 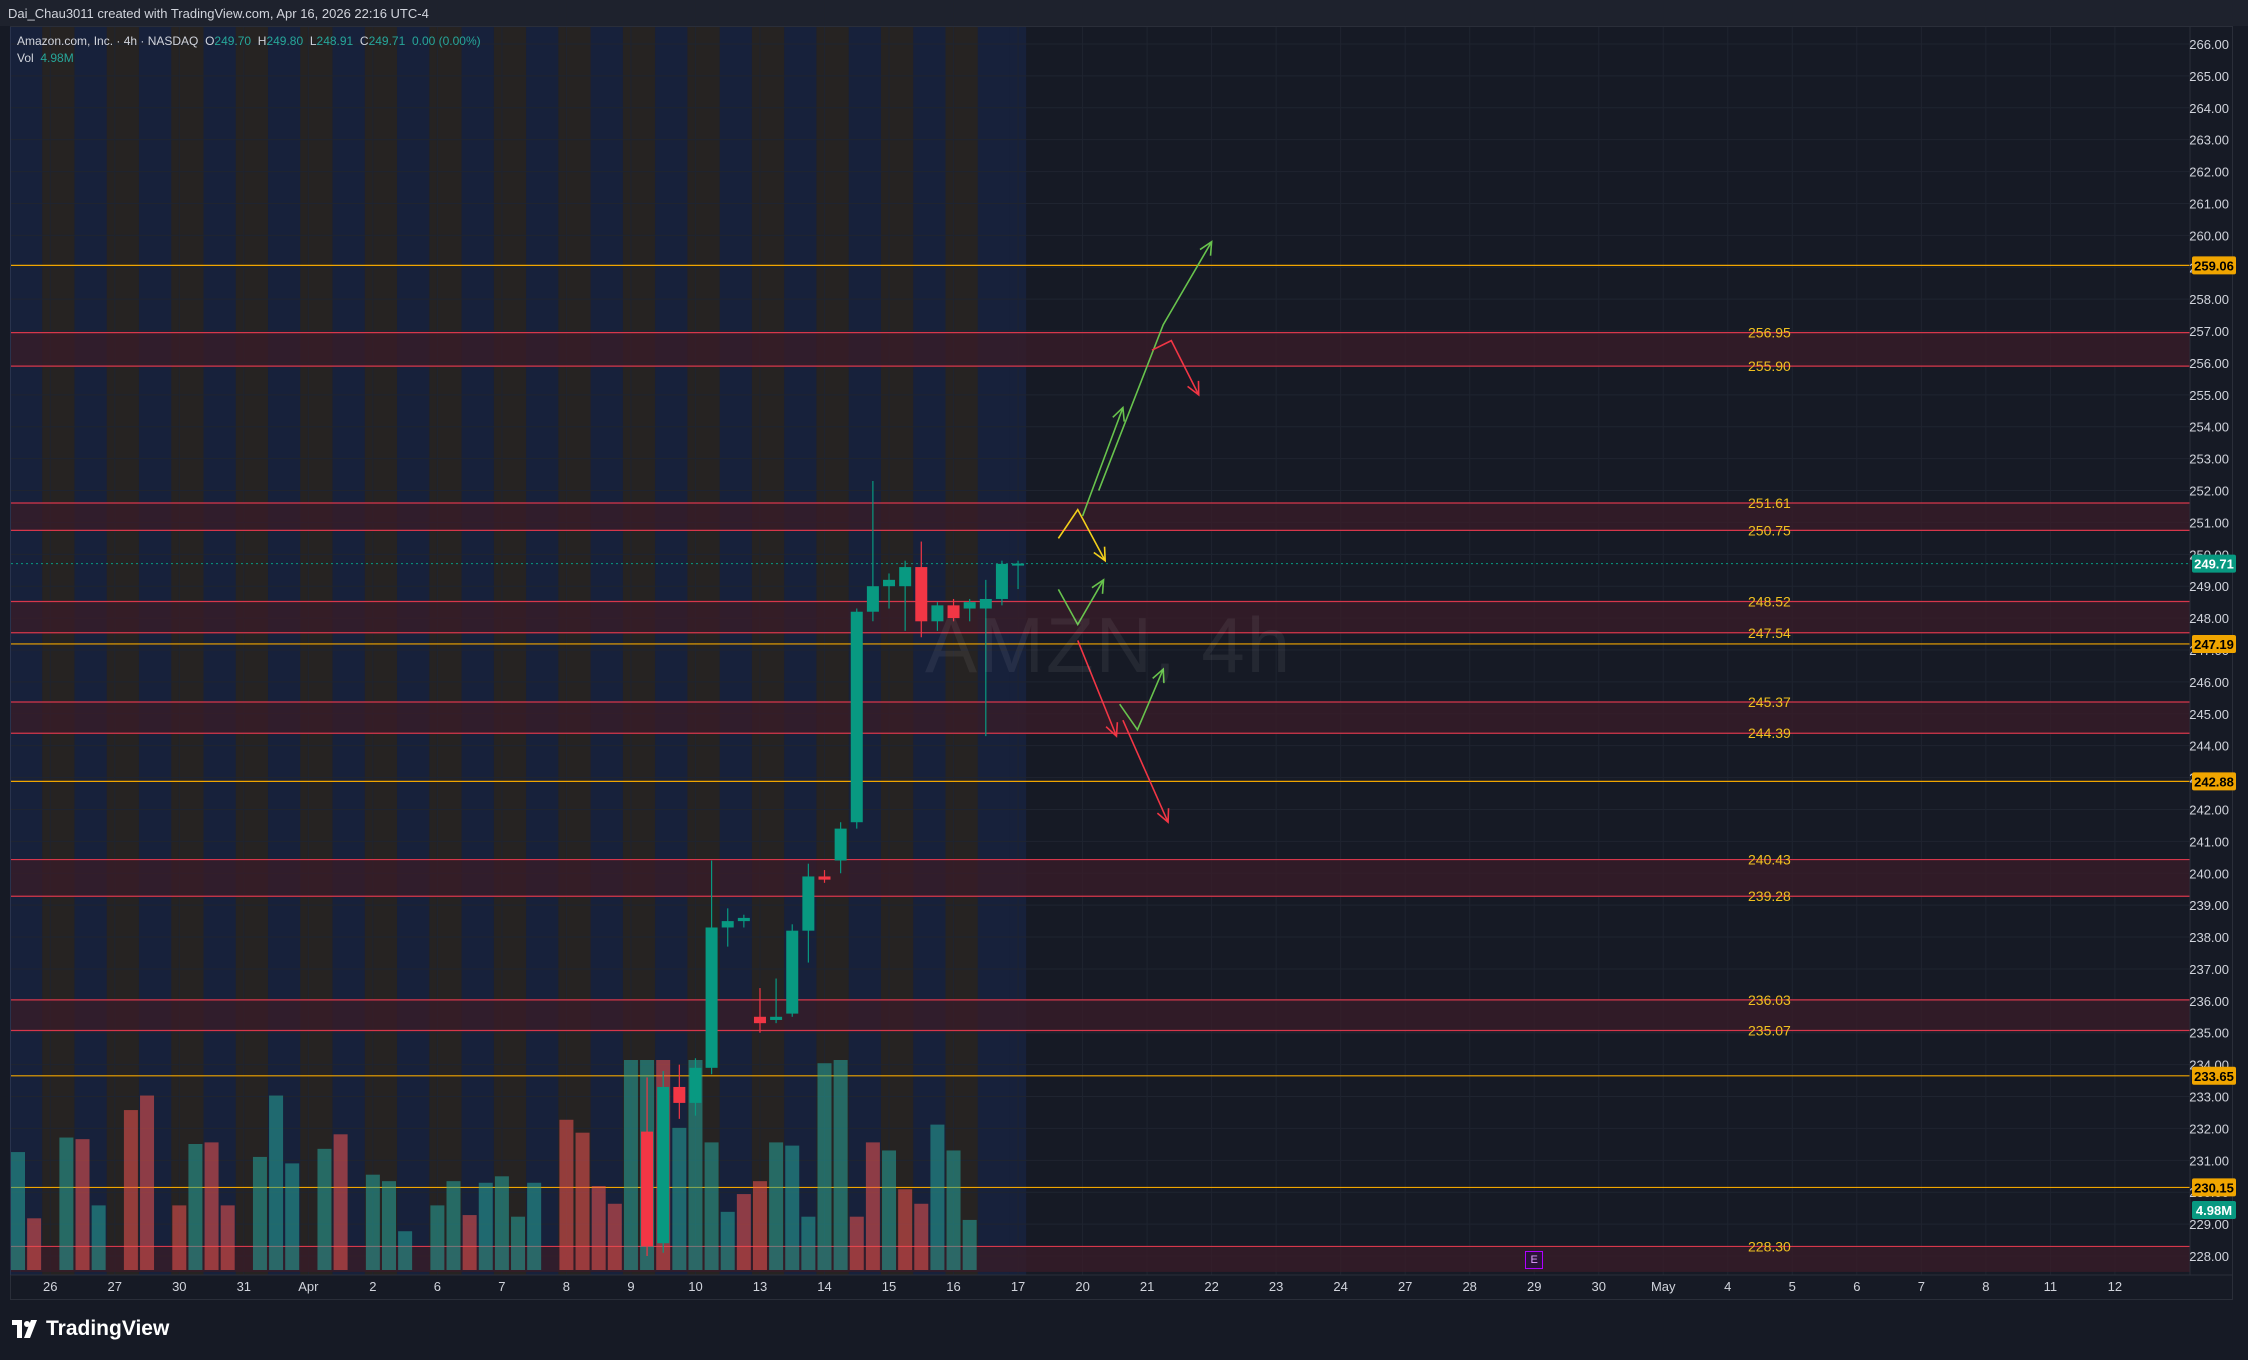 I want to click on time-tick-14: 16, so click(x=953, y=1286).